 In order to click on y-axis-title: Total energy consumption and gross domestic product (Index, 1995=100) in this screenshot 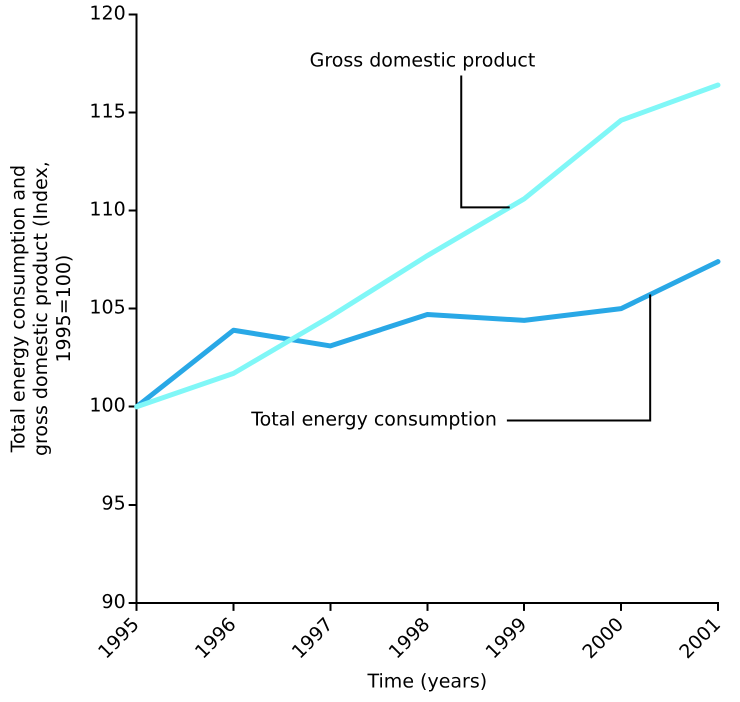, I will do `click(41, 308)`.